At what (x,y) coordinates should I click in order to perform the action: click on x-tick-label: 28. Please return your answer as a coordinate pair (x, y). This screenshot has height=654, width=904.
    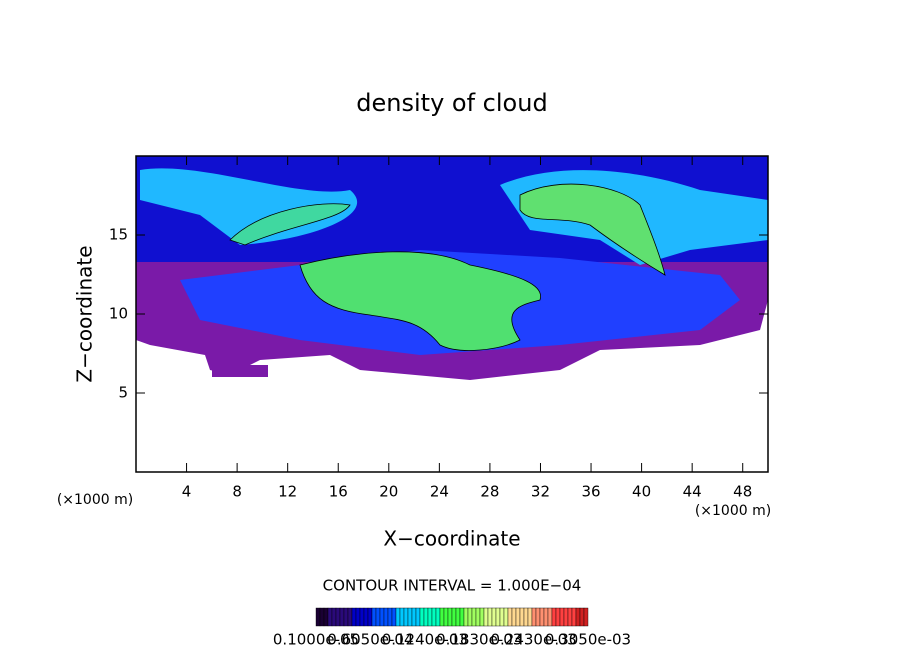
    Looking at the image, I should click on (489, 492).